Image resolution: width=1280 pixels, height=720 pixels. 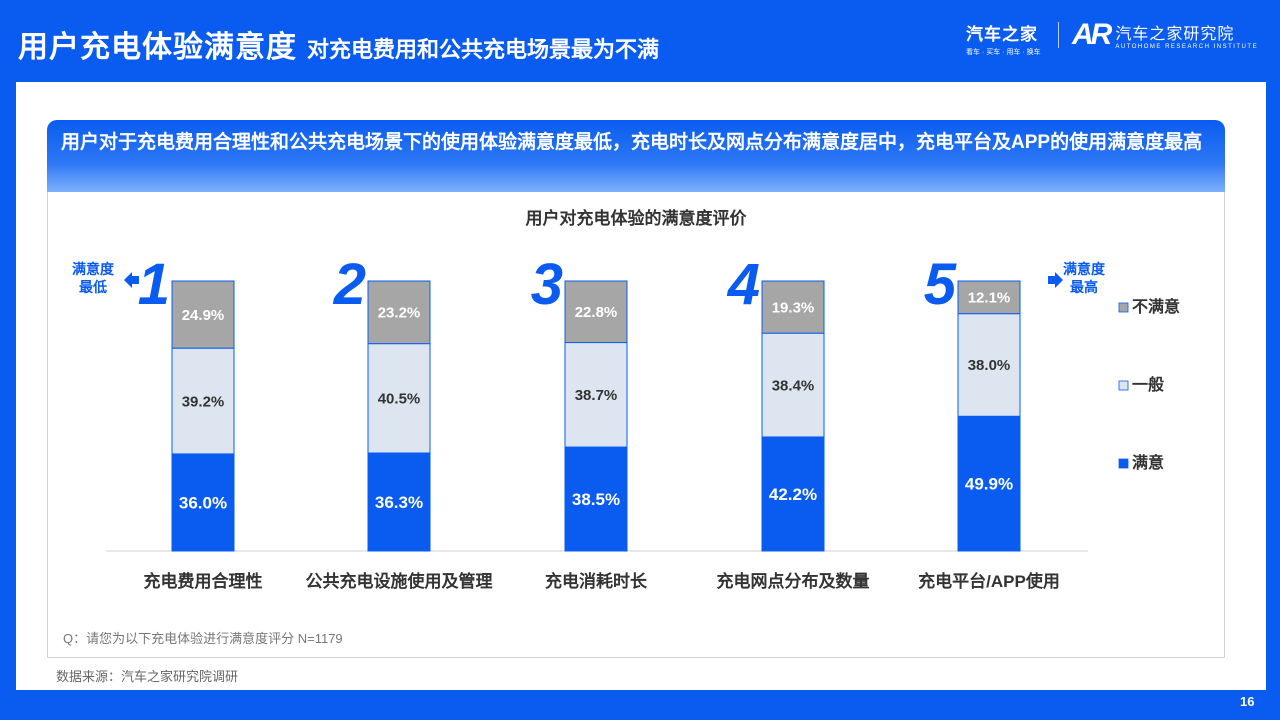 I want to click on highest-satisfaction-marker-line-2: 最高, so click(x=1084, y=287).